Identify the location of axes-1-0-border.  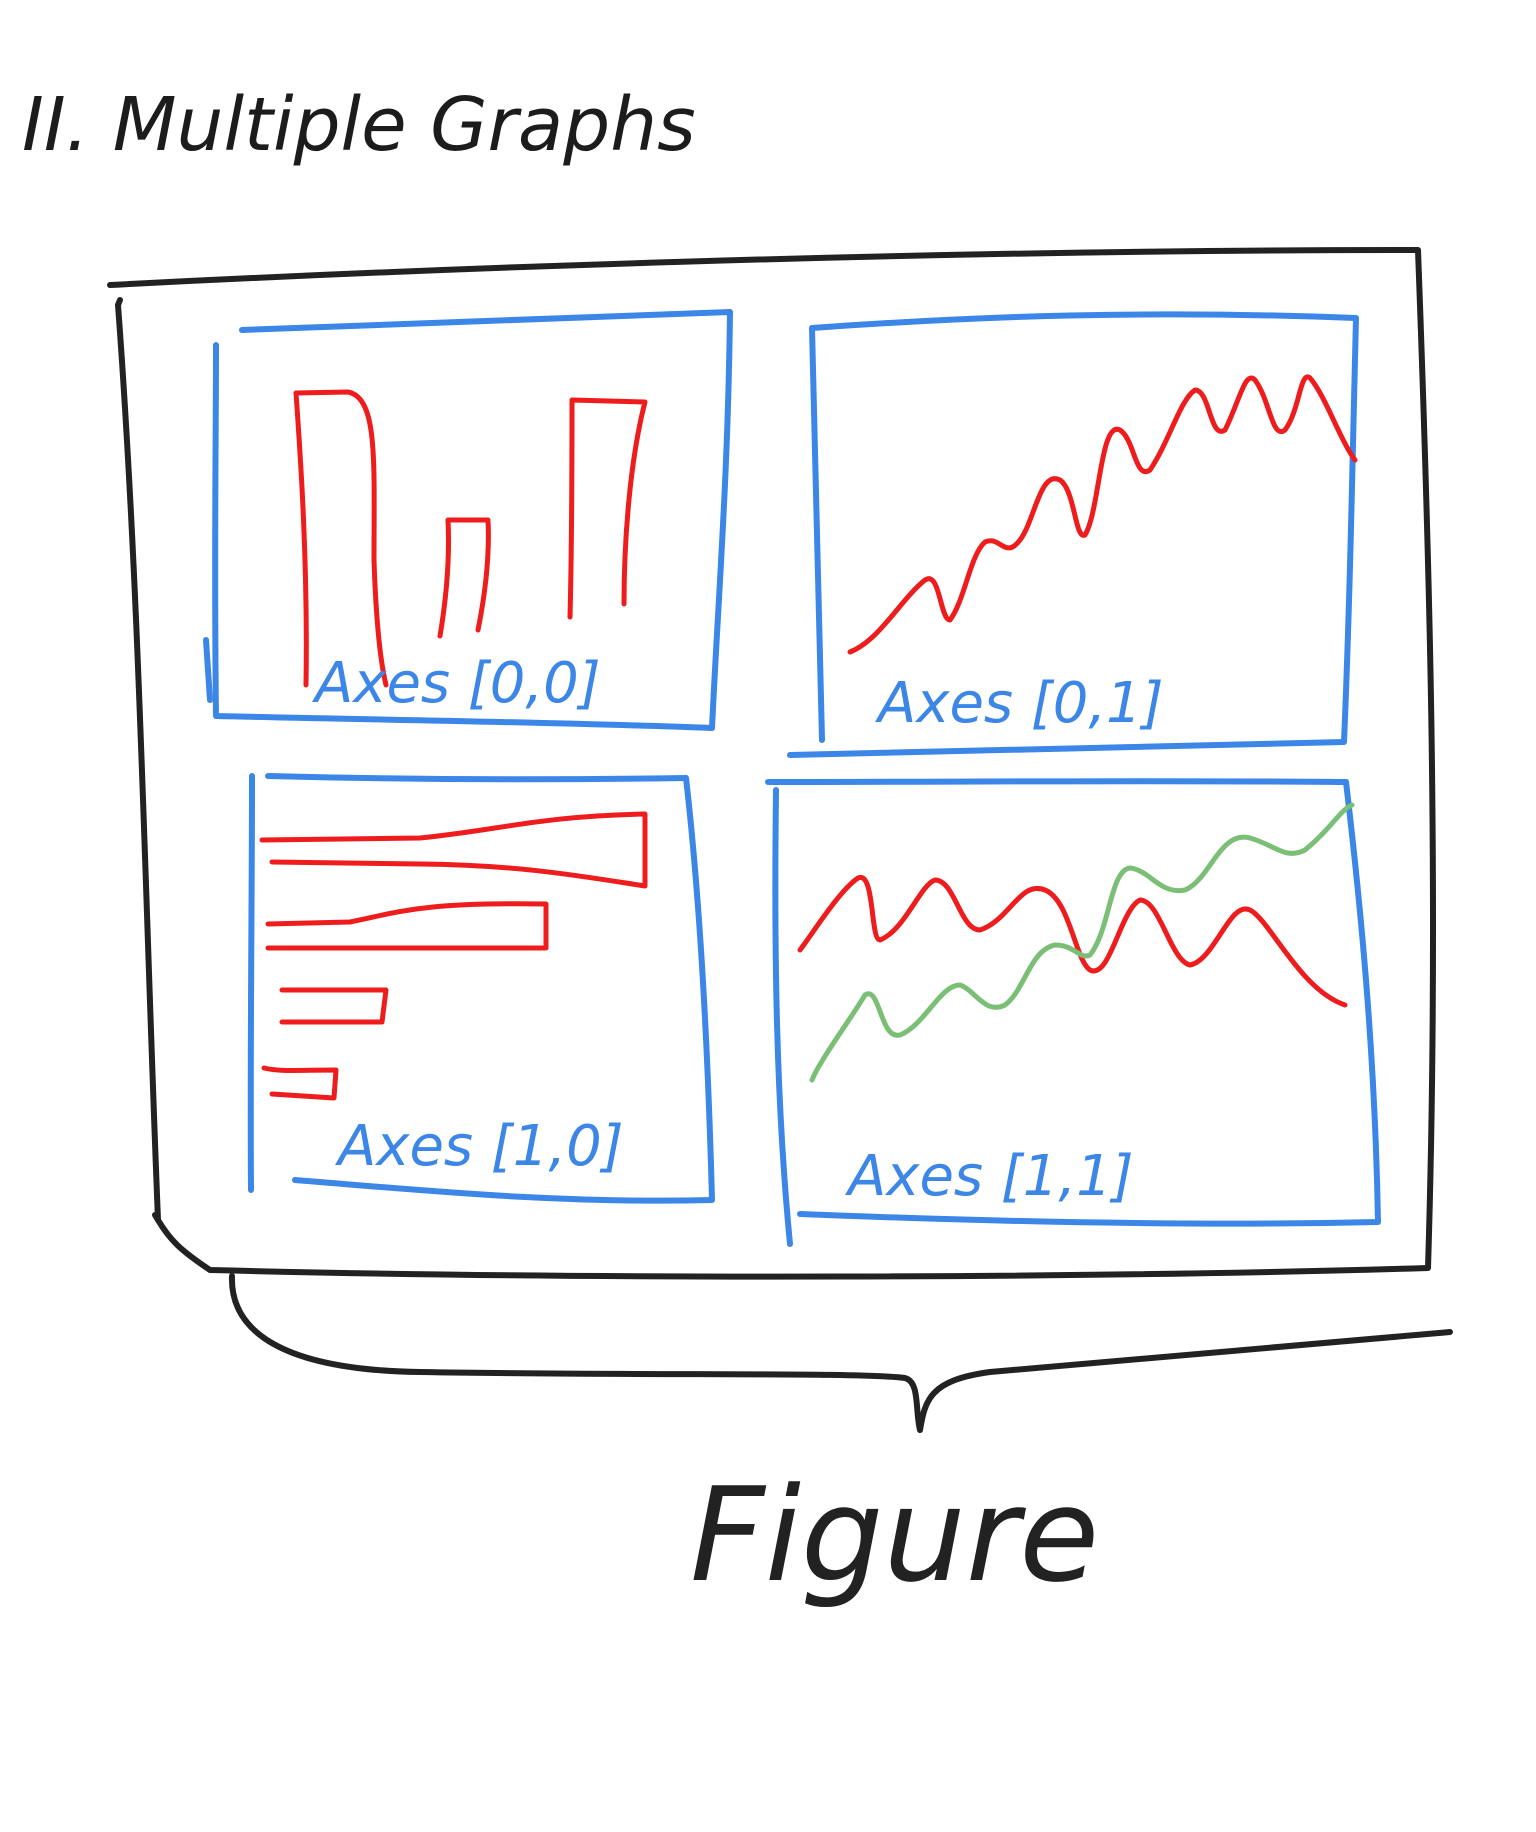
(481, 988).